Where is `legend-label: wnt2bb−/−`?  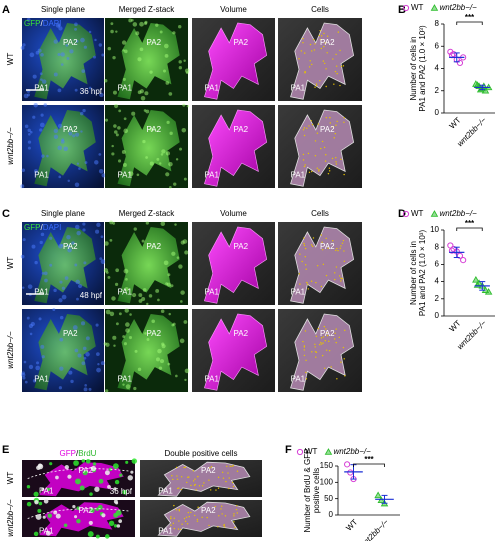 legend-label: wnt2bb−/− is located at coordinates (352, 451).